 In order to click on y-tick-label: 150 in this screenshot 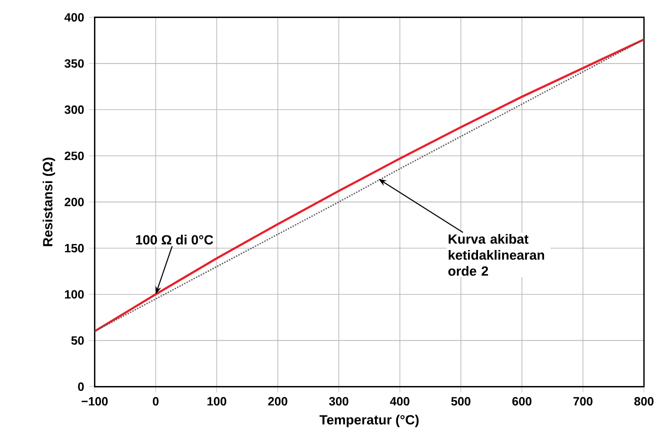, I will do `click(74, 248)`.